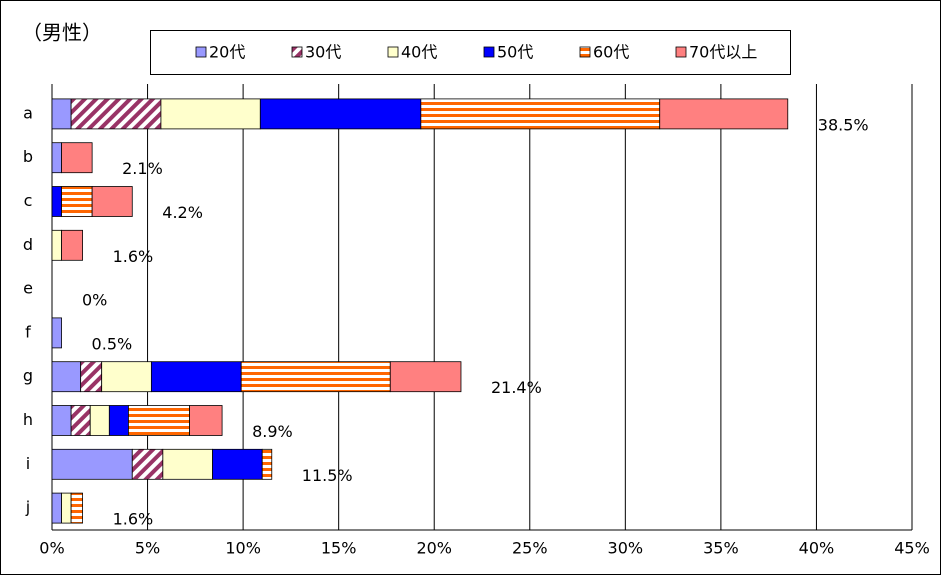 The height and width of the screenshot is (575, 941). What do you see at coordinates (327, 475) in the screenshot?
I see `total-label: 11.5%` at bounding box center [327, 475].